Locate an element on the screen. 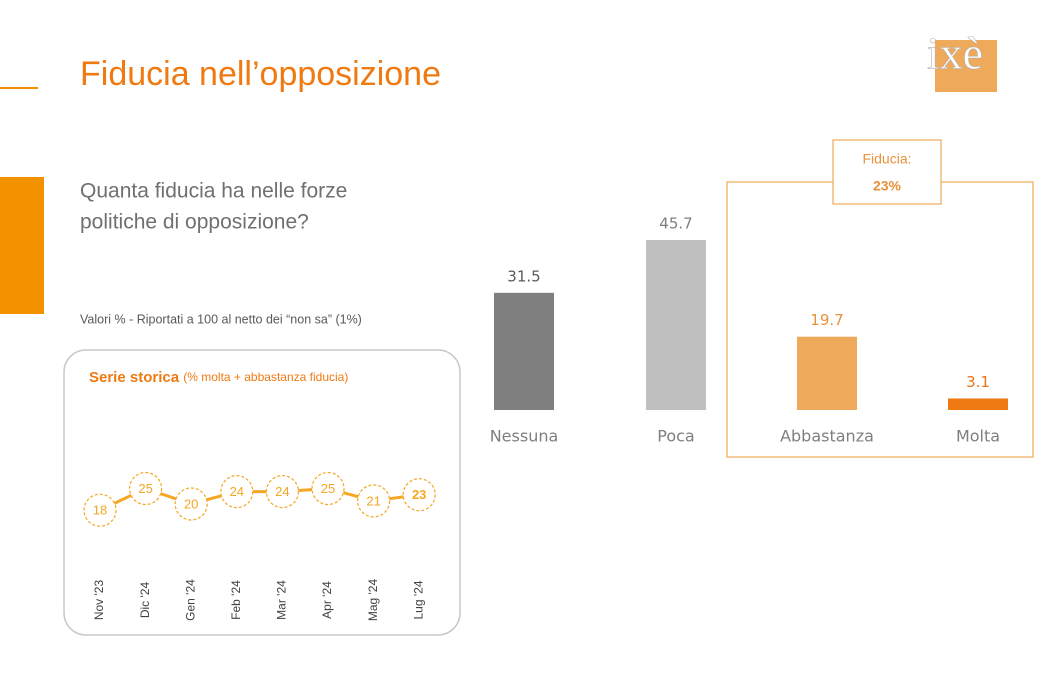 The width and height of the screenshot is (1064, 675). x-tick-label: Mag '24 is located at coordinates (373, 600).